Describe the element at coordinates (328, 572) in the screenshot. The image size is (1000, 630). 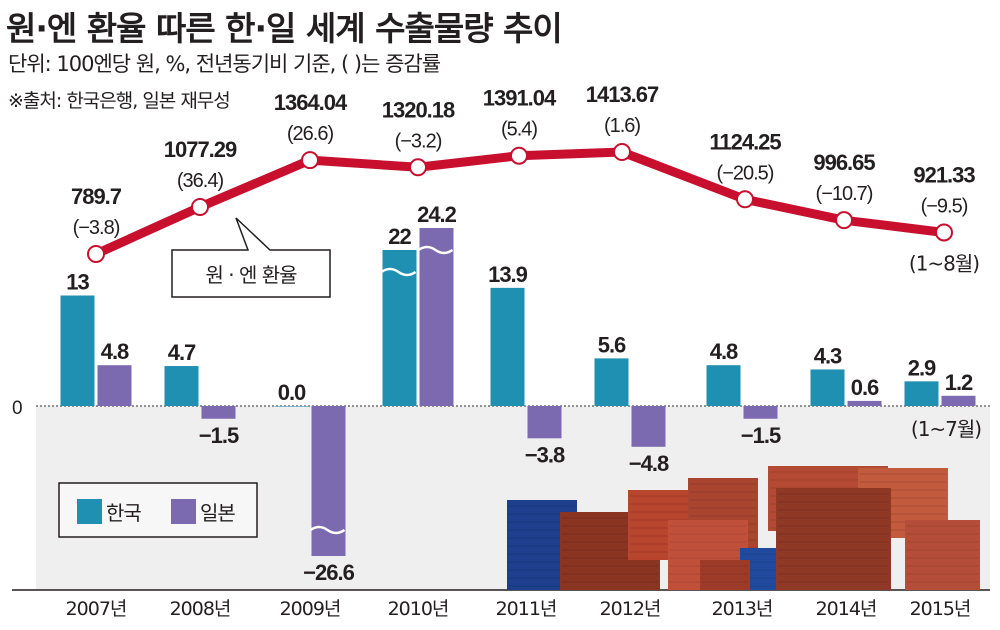
I see `bar-label-japan: −26.6` at that location.